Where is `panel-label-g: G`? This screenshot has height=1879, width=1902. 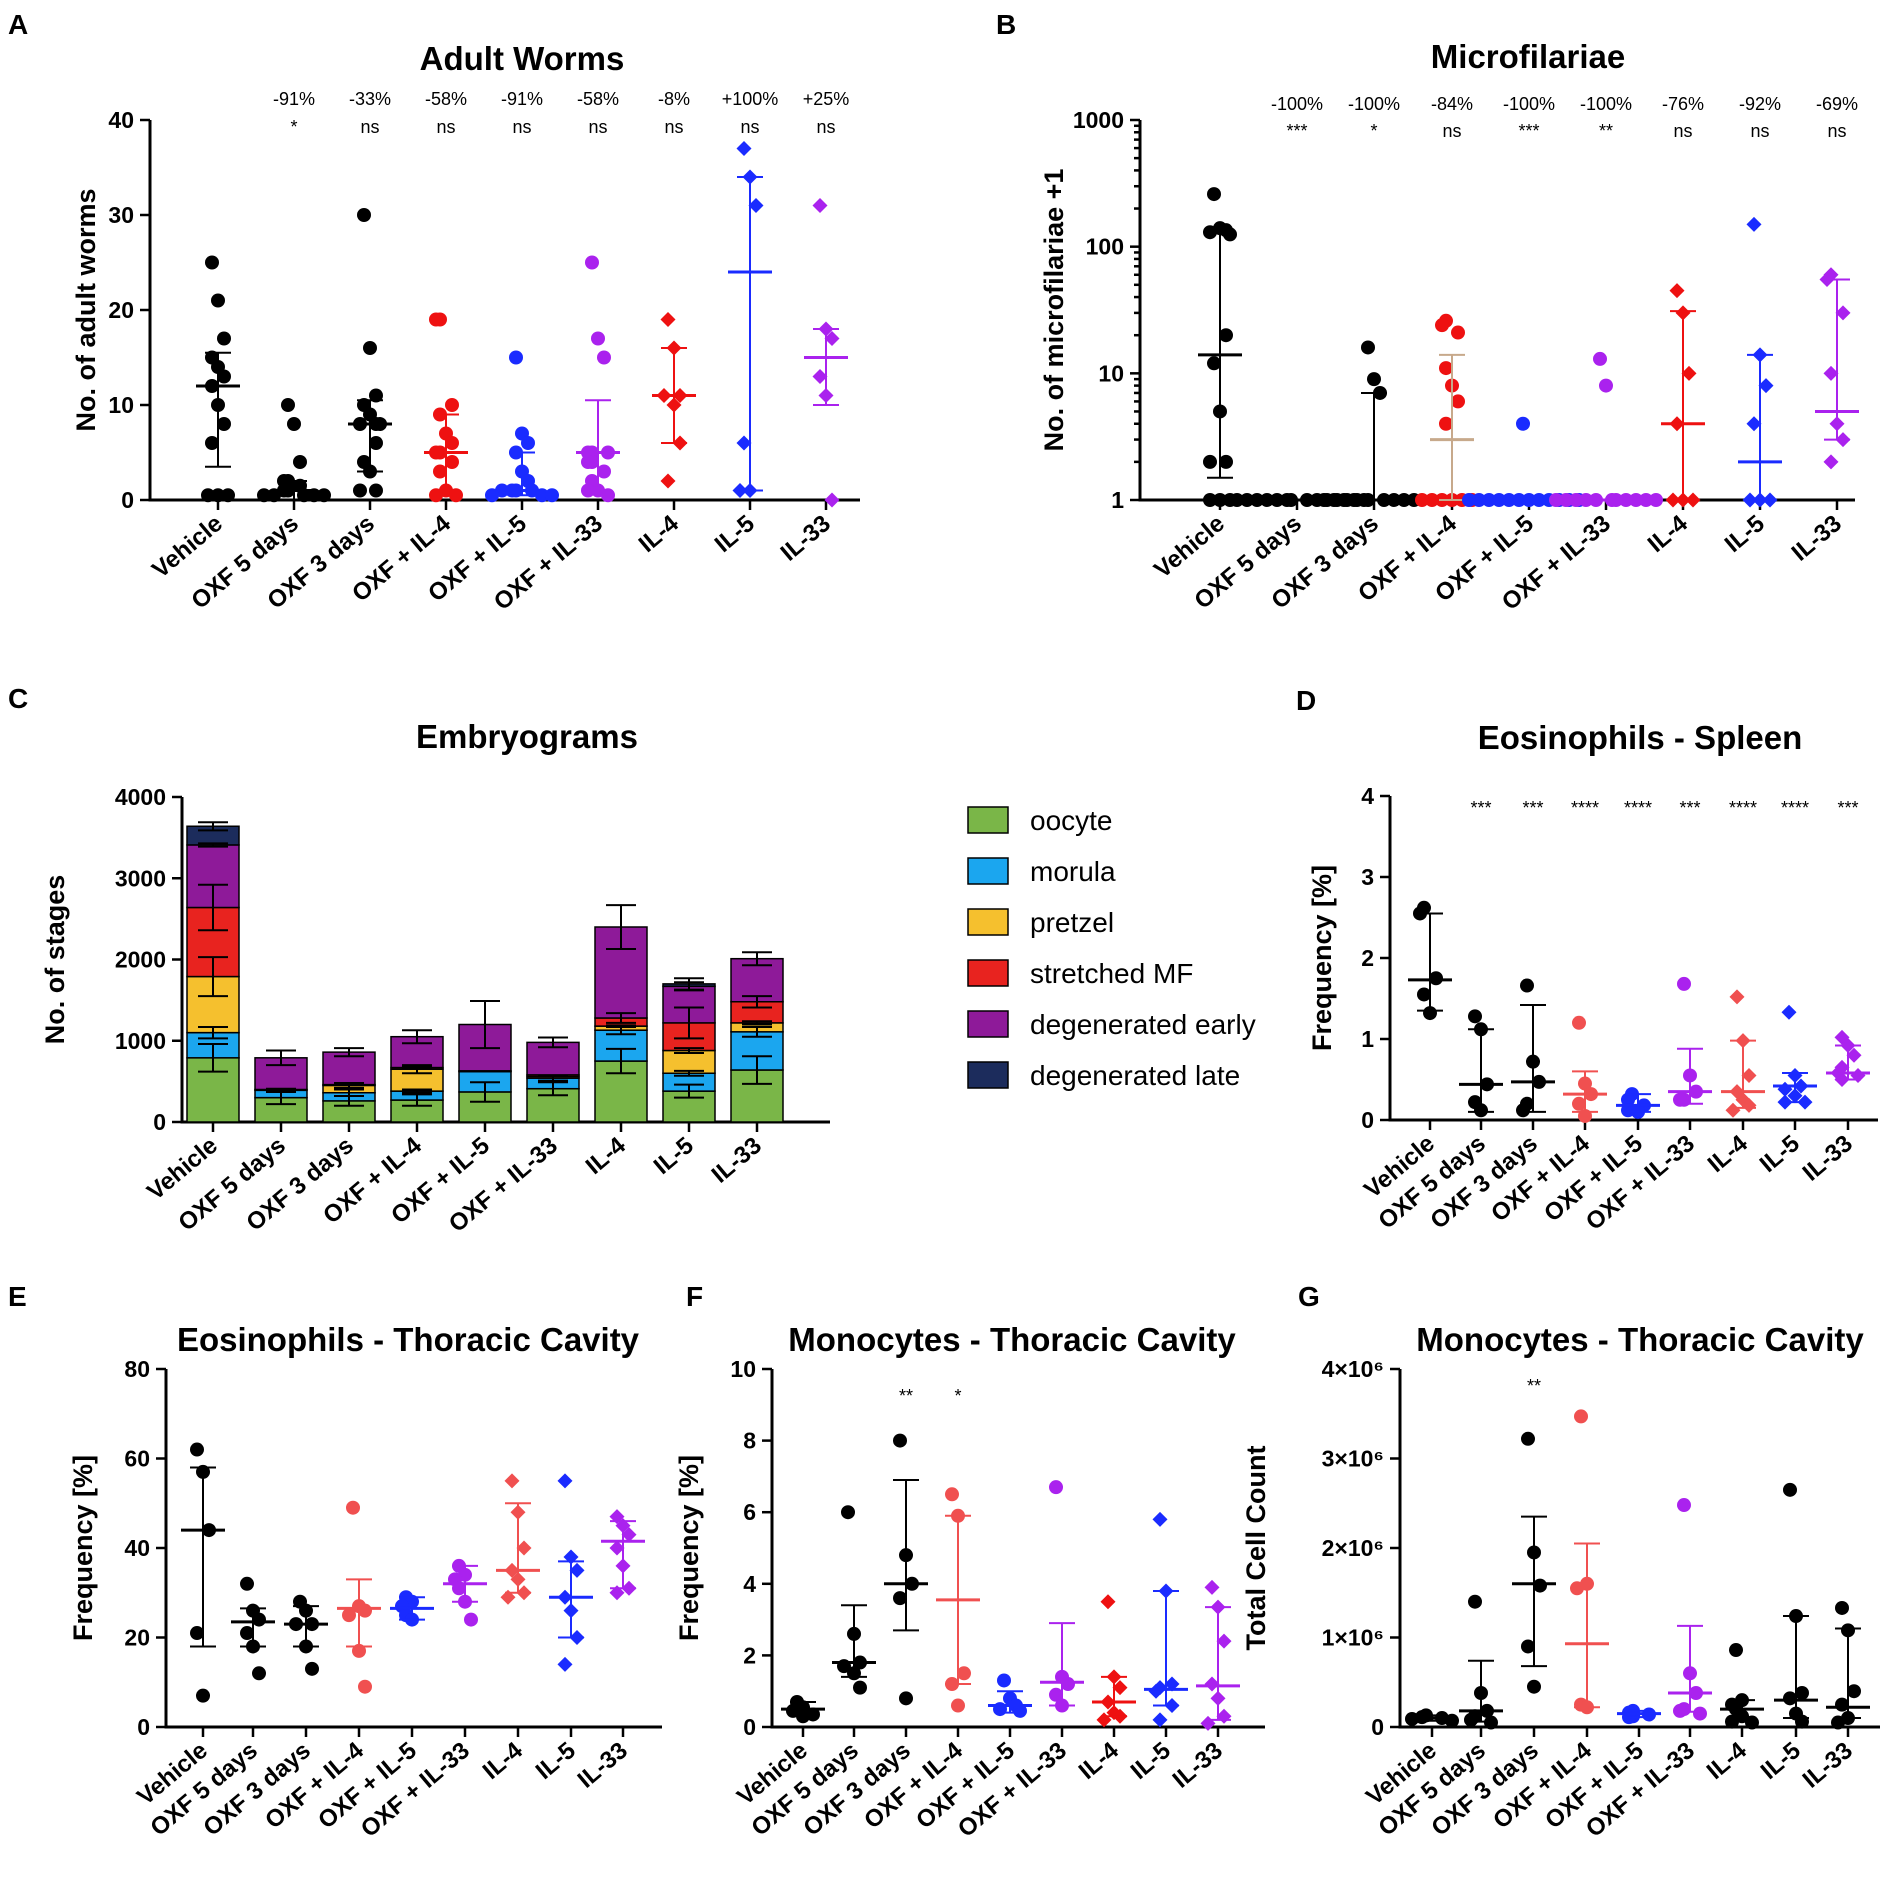
panel-label-g: G is located at coordinates (1309, 1296).